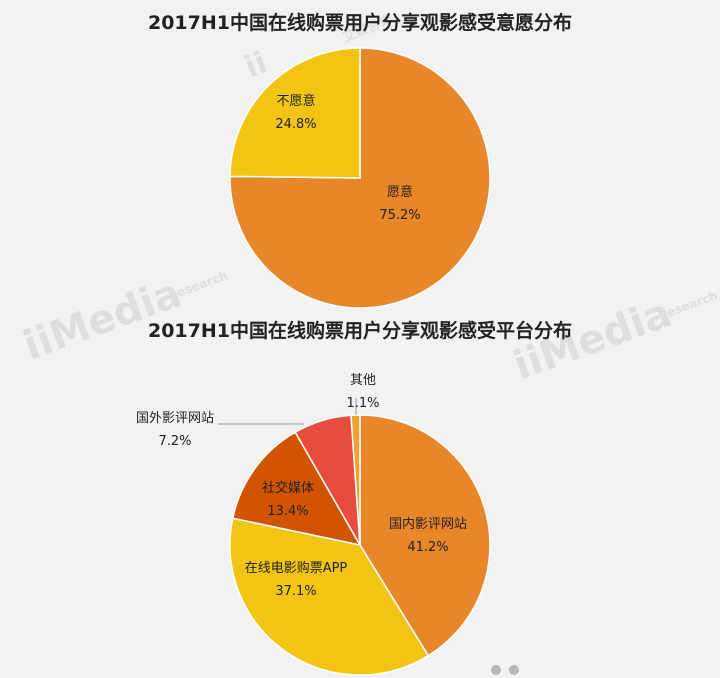  What do you see at coordinates (360, 22) in the screenshot?
I see `chart-1-title: 2017H1中国在线购票用户分享观影感受意愿分布` at bounding box center [360, 22].